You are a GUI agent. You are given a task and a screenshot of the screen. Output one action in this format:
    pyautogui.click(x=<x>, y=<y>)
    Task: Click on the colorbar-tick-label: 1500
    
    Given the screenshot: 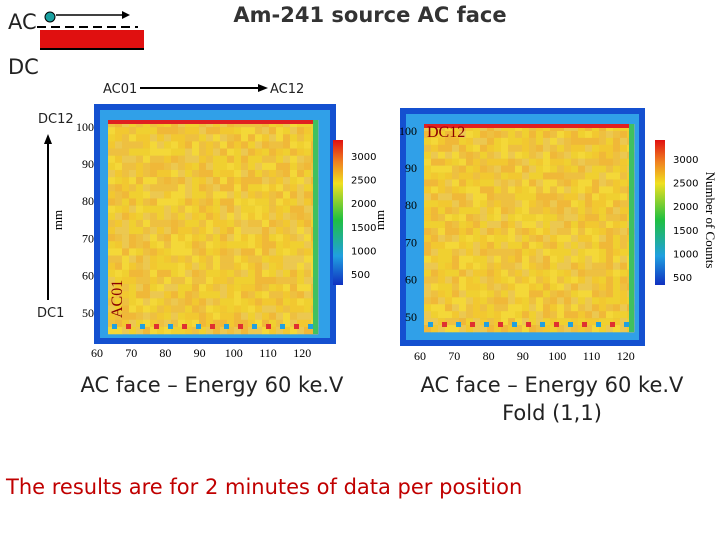 What is the action you would take?
    pyautogui.click(x=685, y=231)
    